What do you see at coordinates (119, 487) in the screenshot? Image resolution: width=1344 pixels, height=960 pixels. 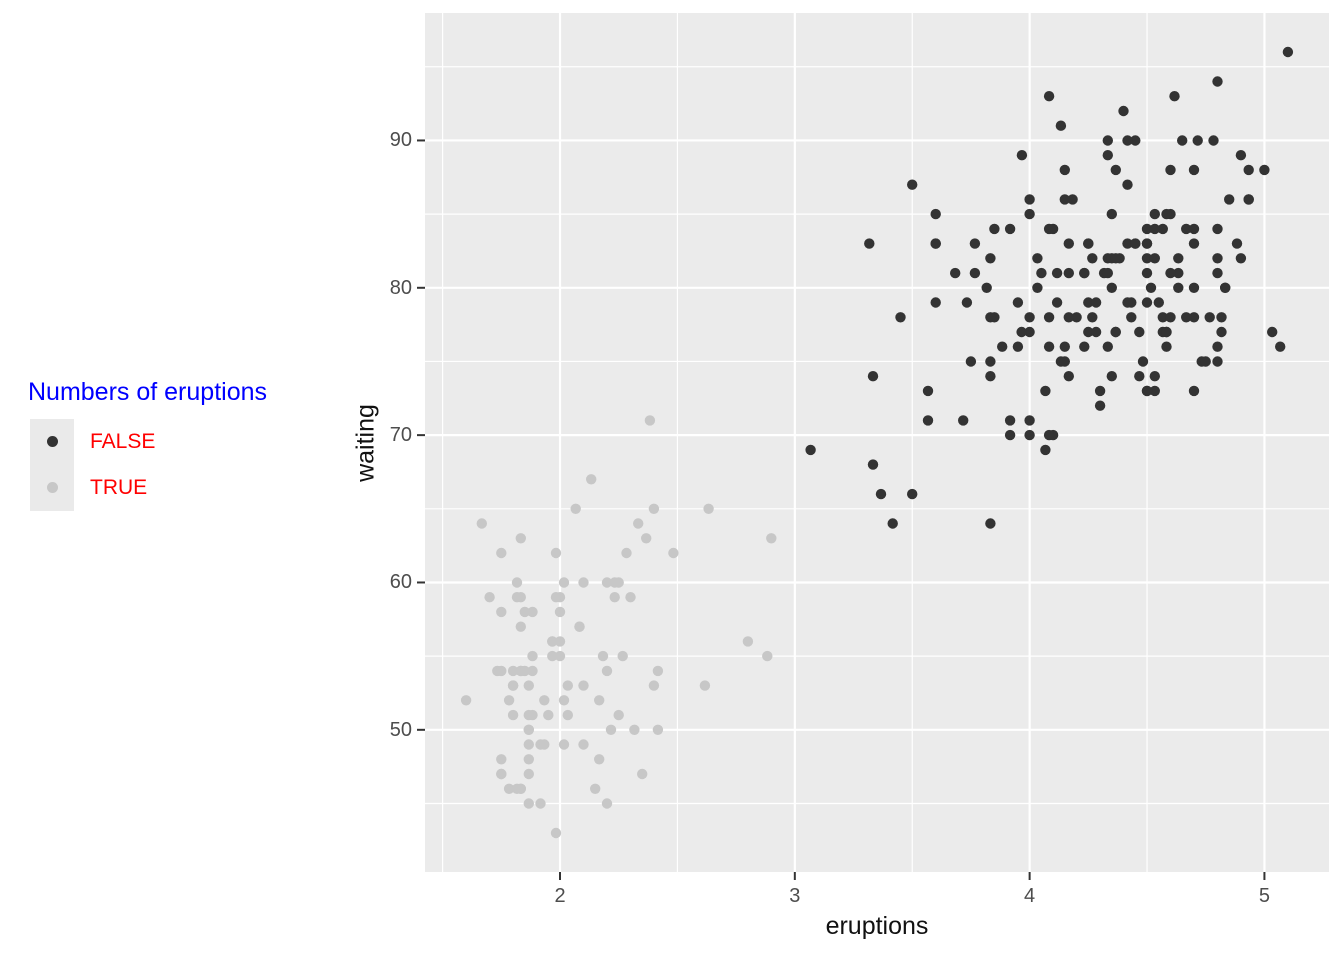 I see `legend-item-label: TRUE` at bounding box center [119, 487].